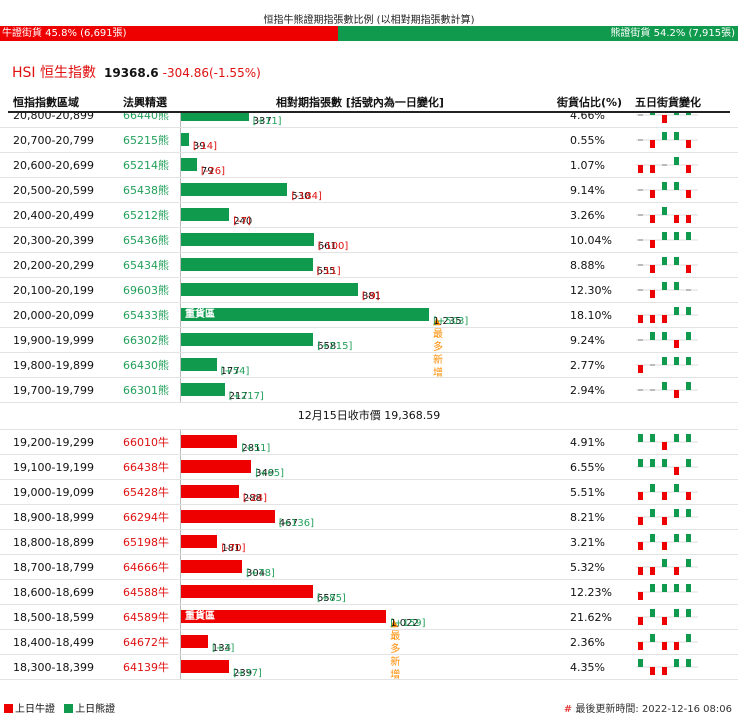 The height and width of the screenshot is (720, 738). Describe the element at coordinates (146, 567) in the screenshot. I see `warrant-code-link: 64666牛` at that location.